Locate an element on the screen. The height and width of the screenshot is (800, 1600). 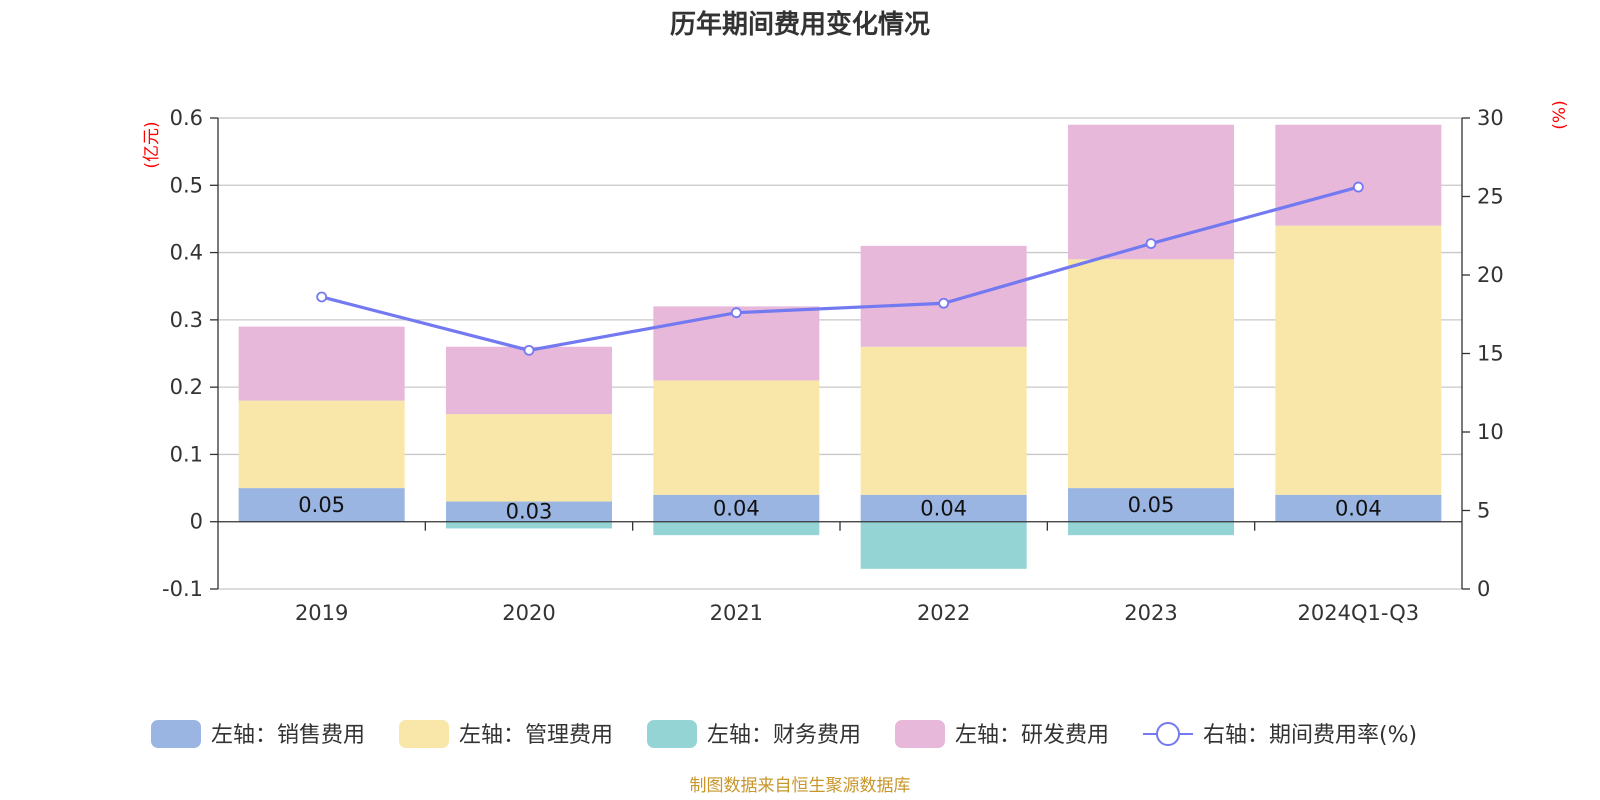
rate-line-path is located at coordinates (840, 268).